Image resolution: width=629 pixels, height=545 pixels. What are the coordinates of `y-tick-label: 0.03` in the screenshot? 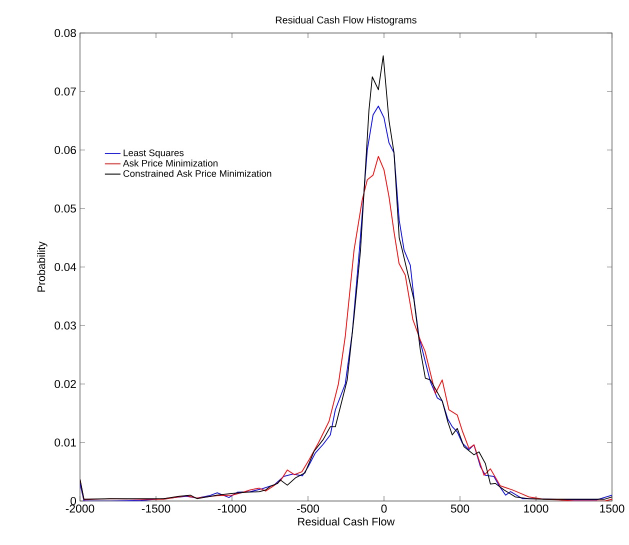 It's located at (65, 325).